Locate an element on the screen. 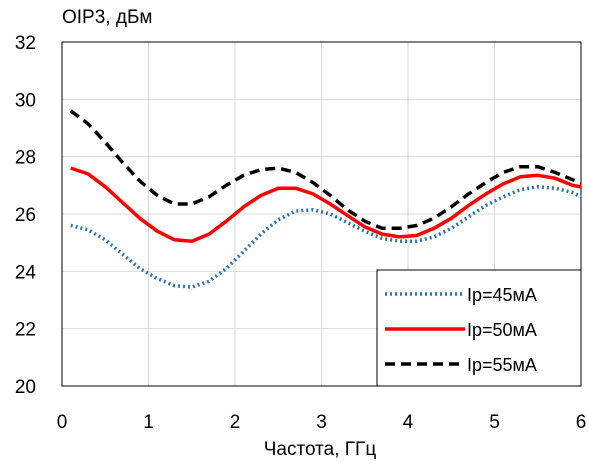 The height and width of the screenshot is (463, 589). y-tick-label: 32 is located at coordinates (25, 43).